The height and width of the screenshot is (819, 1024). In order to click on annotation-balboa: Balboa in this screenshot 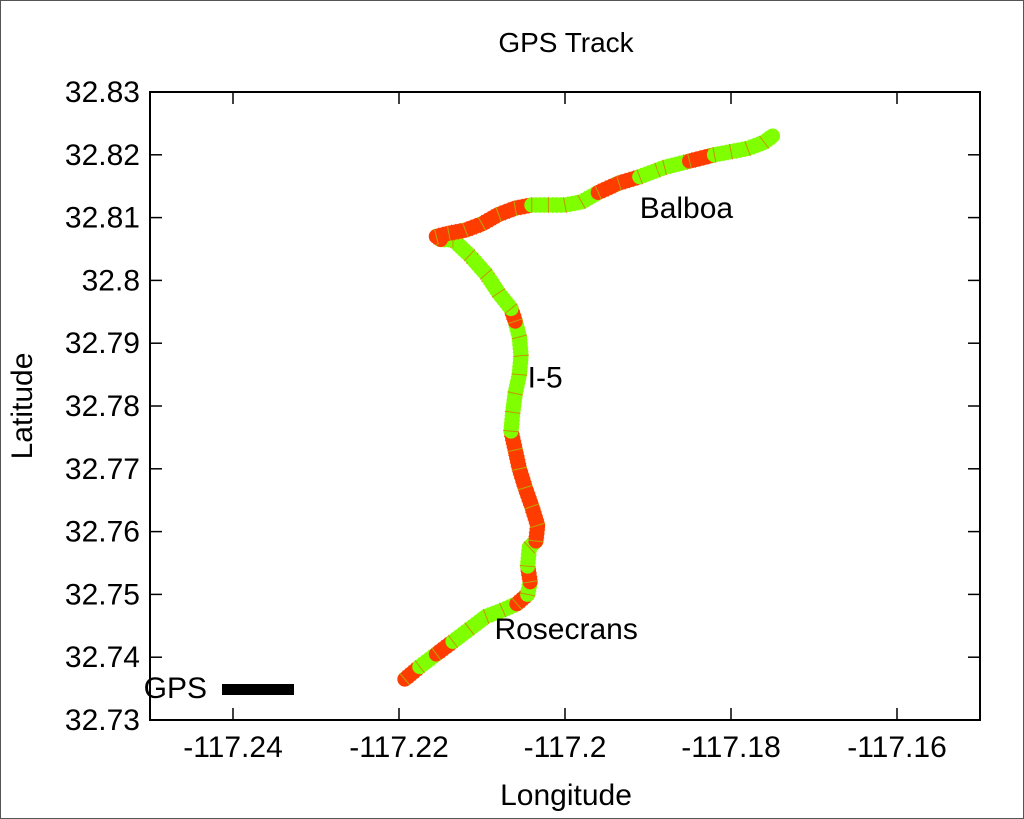, I will do `click(687, 208)`.